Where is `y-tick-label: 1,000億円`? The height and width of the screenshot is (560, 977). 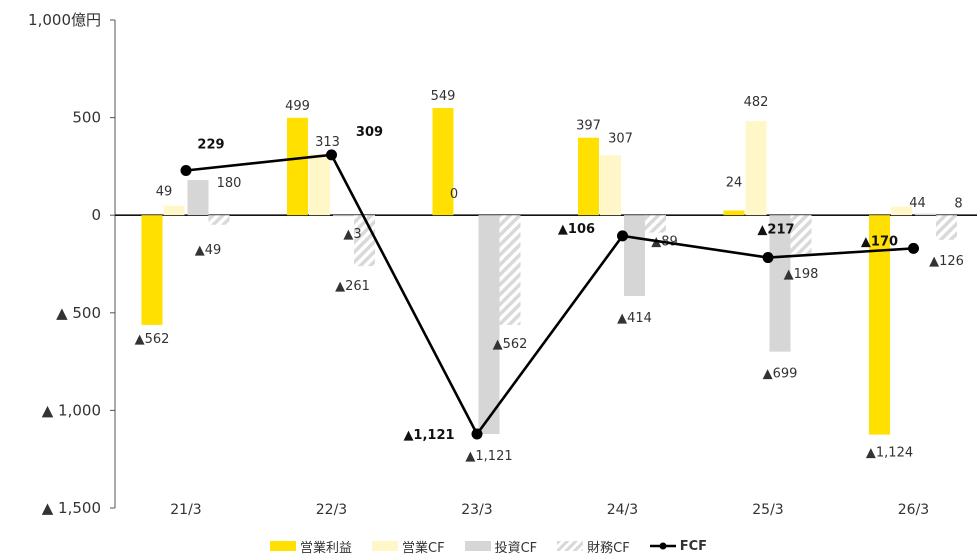 y-tick-label: 1,000億円 is located at coordinates (64, 20).